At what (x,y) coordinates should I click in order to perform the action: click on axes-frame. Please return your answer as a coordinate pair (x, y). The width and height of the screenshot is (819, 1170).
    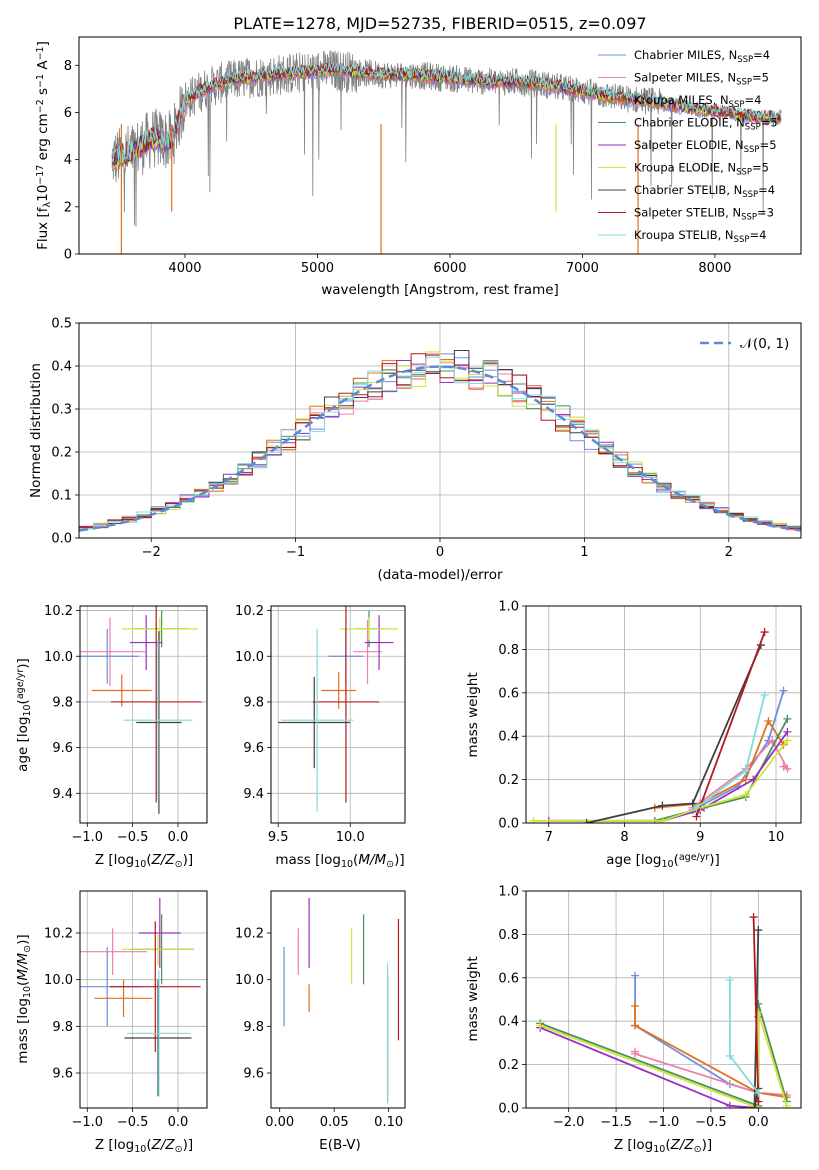
    Looking at the image, I should click on (143, 999).